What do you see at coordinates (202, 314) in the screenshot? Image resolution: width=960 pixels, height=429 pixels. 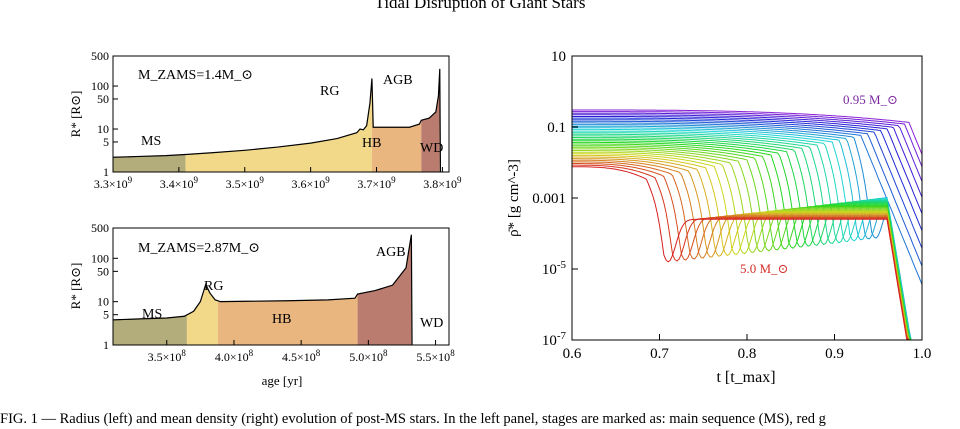 I see `stage-area-rg` at bounding box center [202, 314].